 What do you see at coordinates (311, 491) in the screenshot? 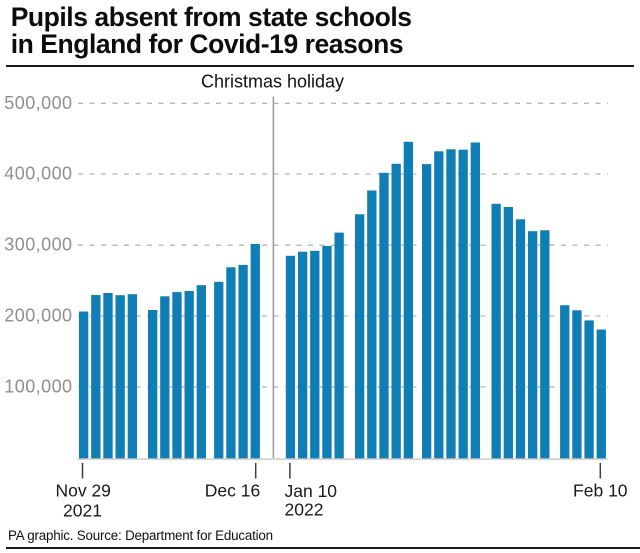
I see `svg-text: Jan 10` at bounding box center [311, 491].